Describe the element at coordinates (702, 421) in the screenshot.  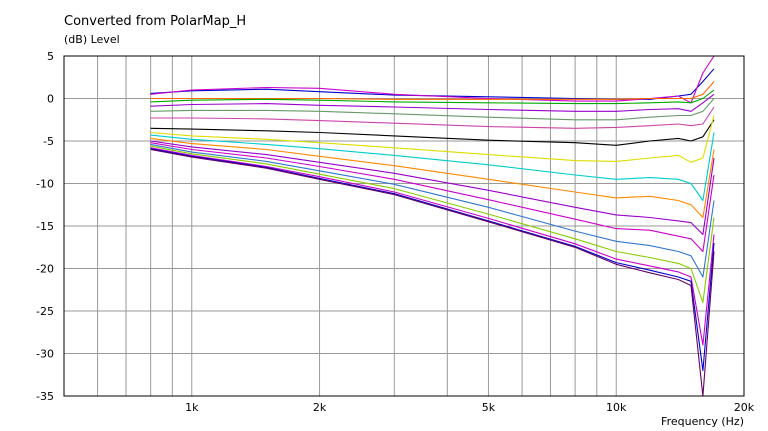
I see `x-axis-label: Frequency (Hz)` at that location.